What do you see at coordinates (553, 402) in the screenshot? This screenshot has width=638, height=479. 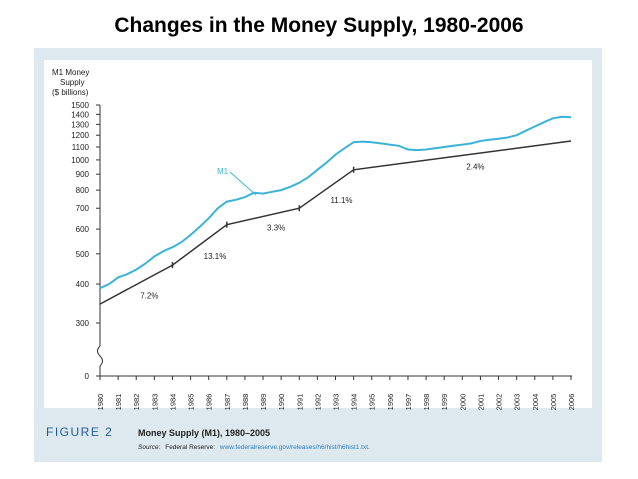 I see `x-tick-label: 2005` at bounding box center [553, 402].